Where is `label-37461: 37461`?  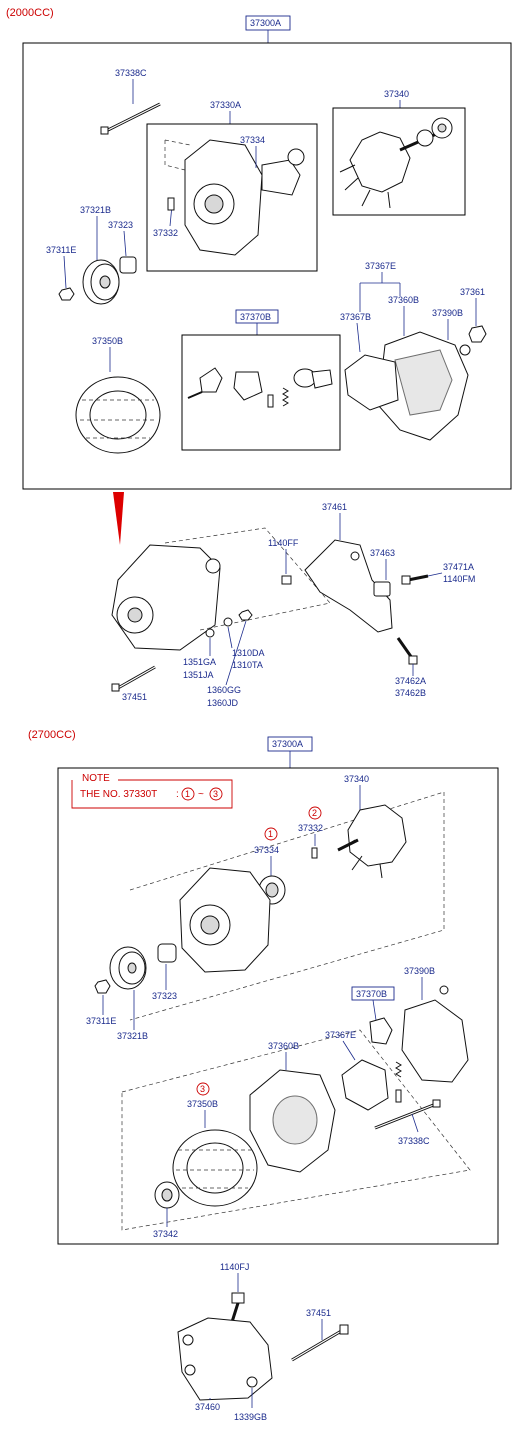 label-37461: 37461 is located at coordinates (334, 507).